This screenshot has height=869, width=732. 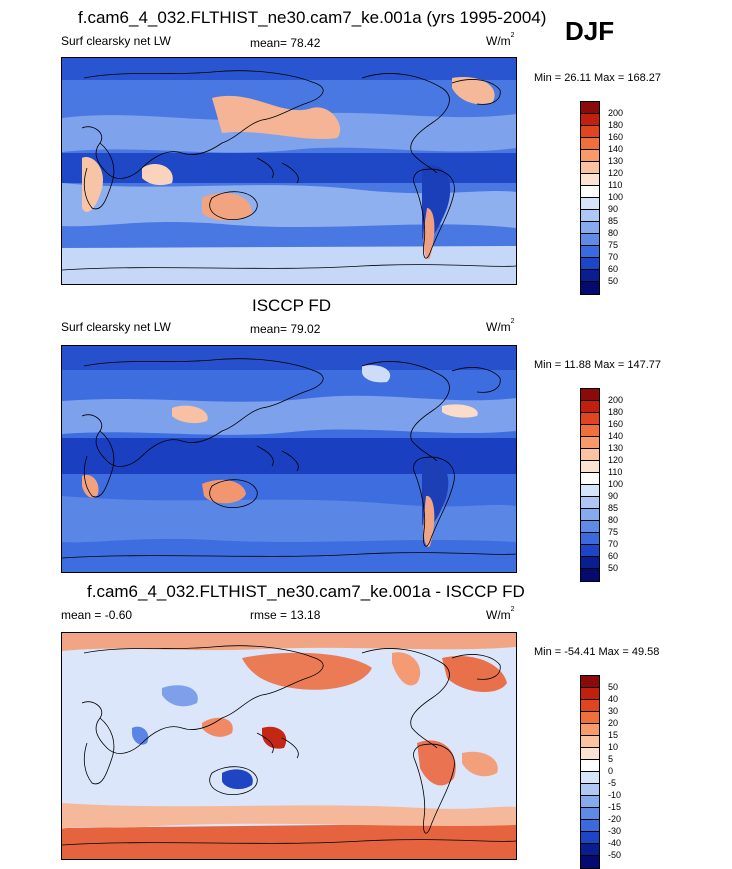 What do you see at coordinates (613, 245) in the screenshot?
I see `panel-1-tick: 75` at bounding box center [613, 245].